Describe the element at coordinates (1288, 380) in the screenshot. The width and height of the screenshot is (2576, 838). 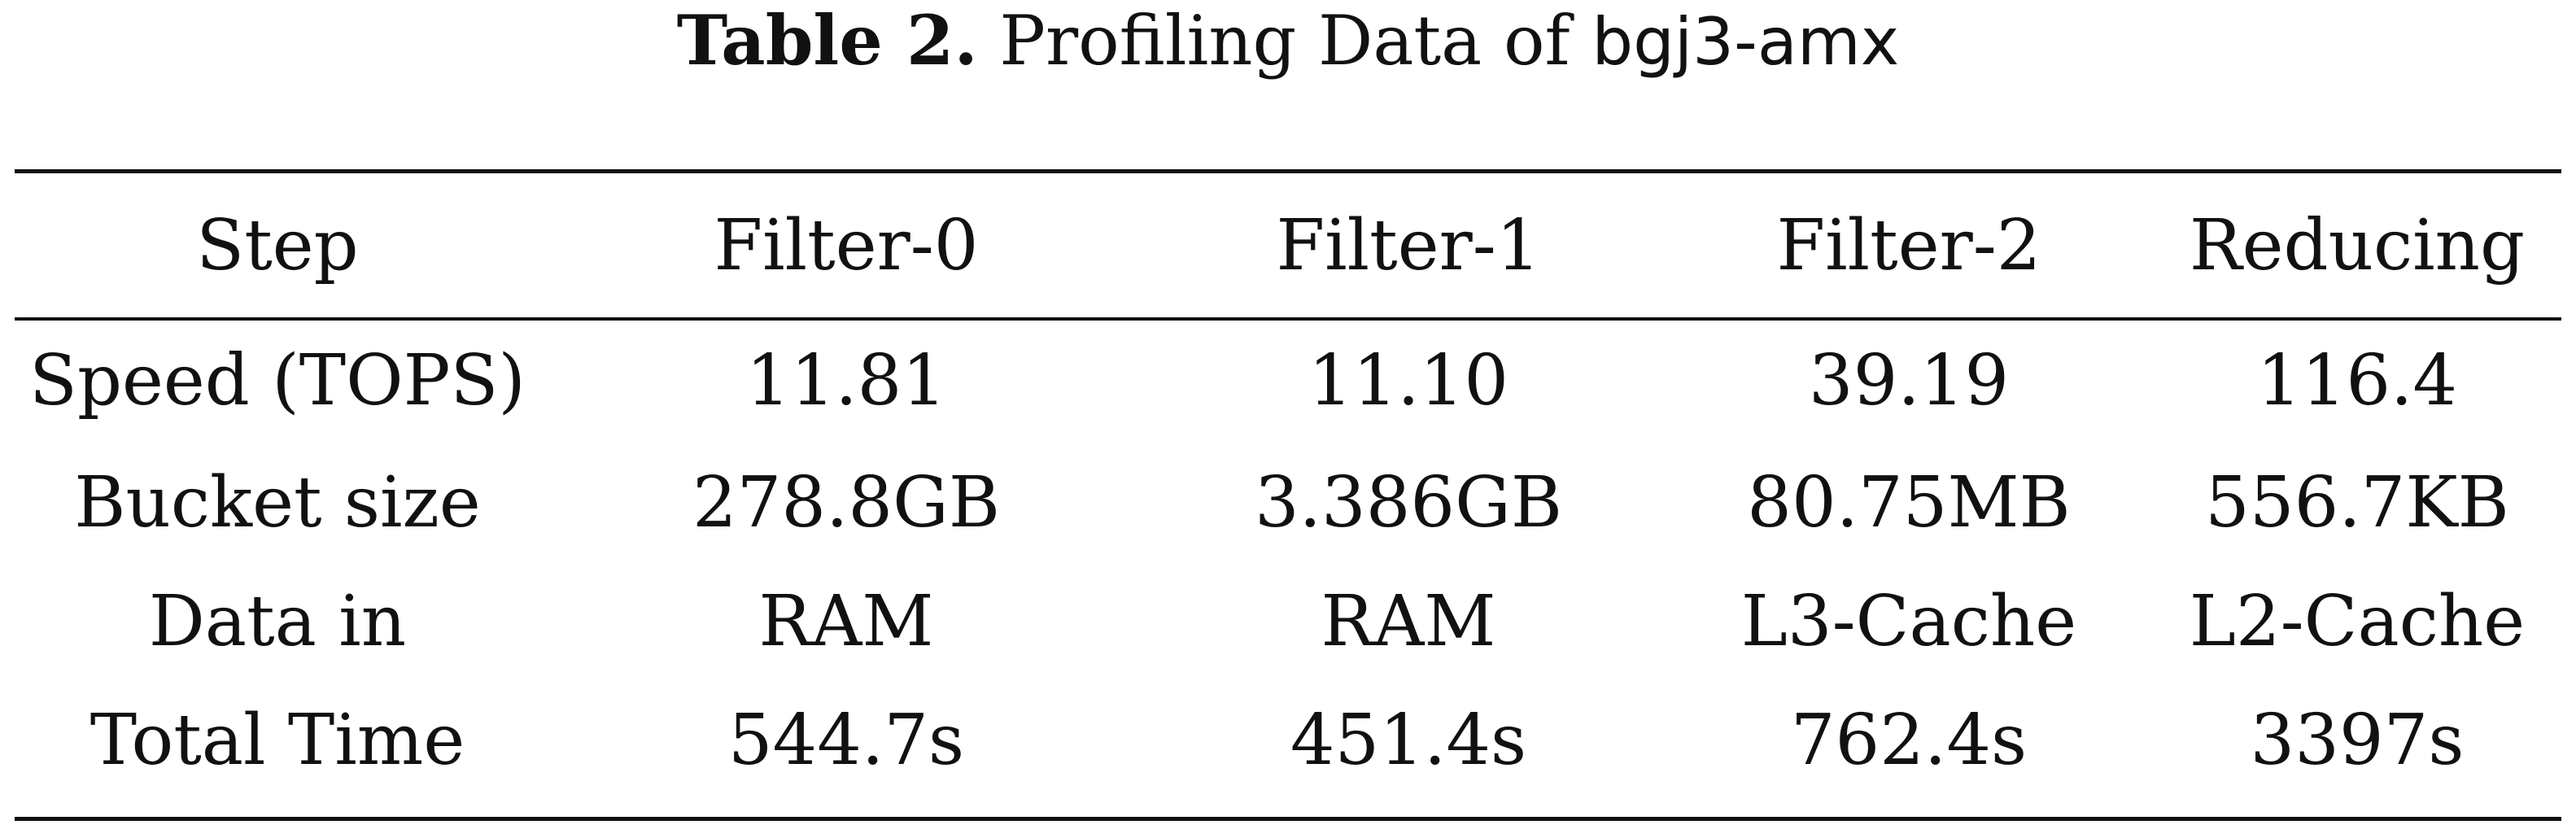
I see `table-row: Speed (TOPS) 11.81 11.10 39.19 116.4` at that location.